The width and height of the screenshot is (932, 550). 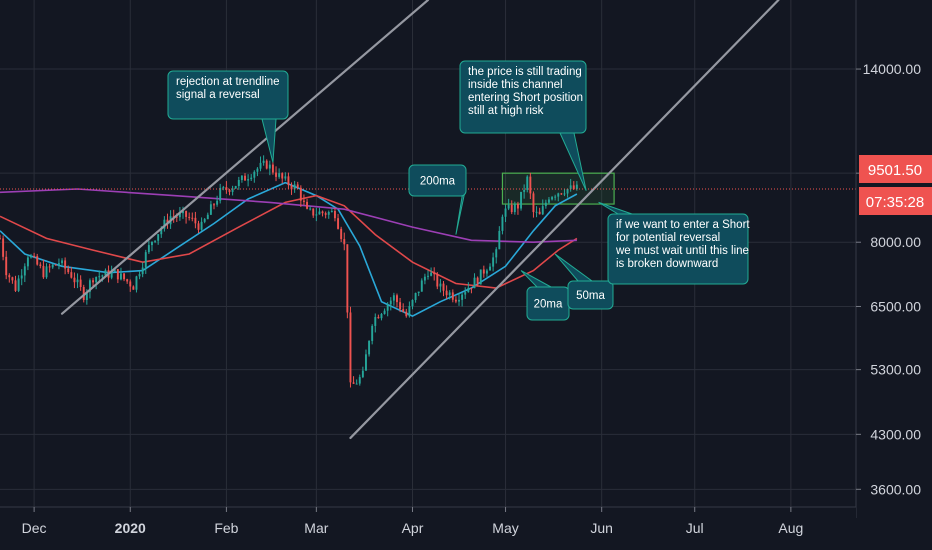 I want to click on x-tick-label: Aug, so click(x=790, y=528).